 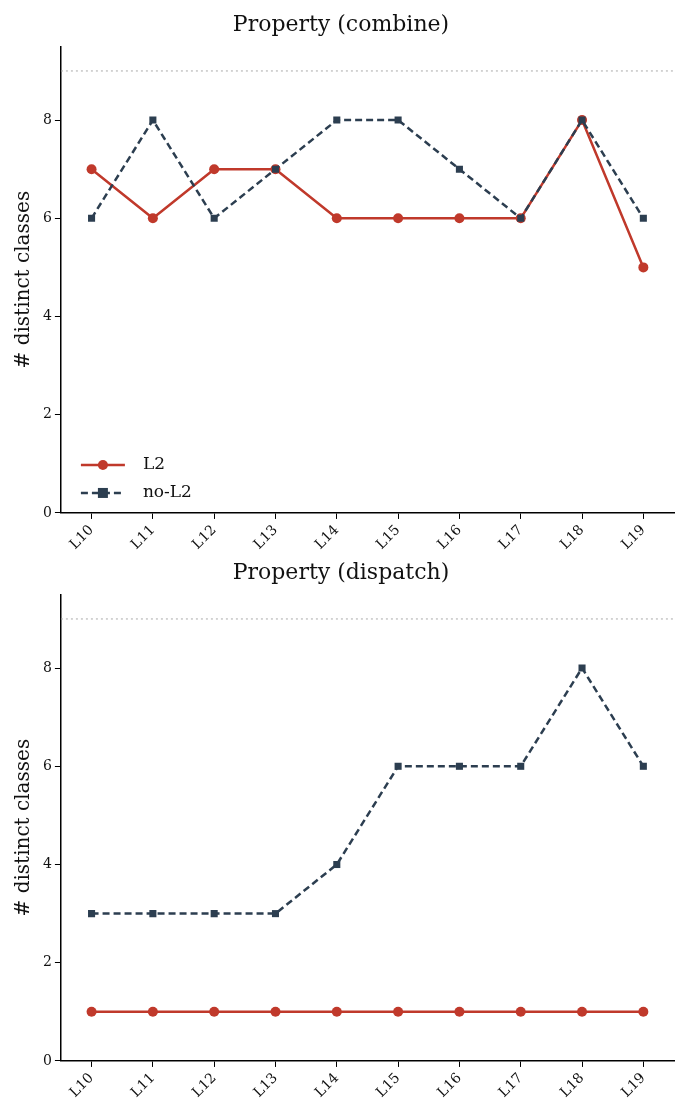 I want to click on legend-label: no-L2, so click(x=167, y=491).